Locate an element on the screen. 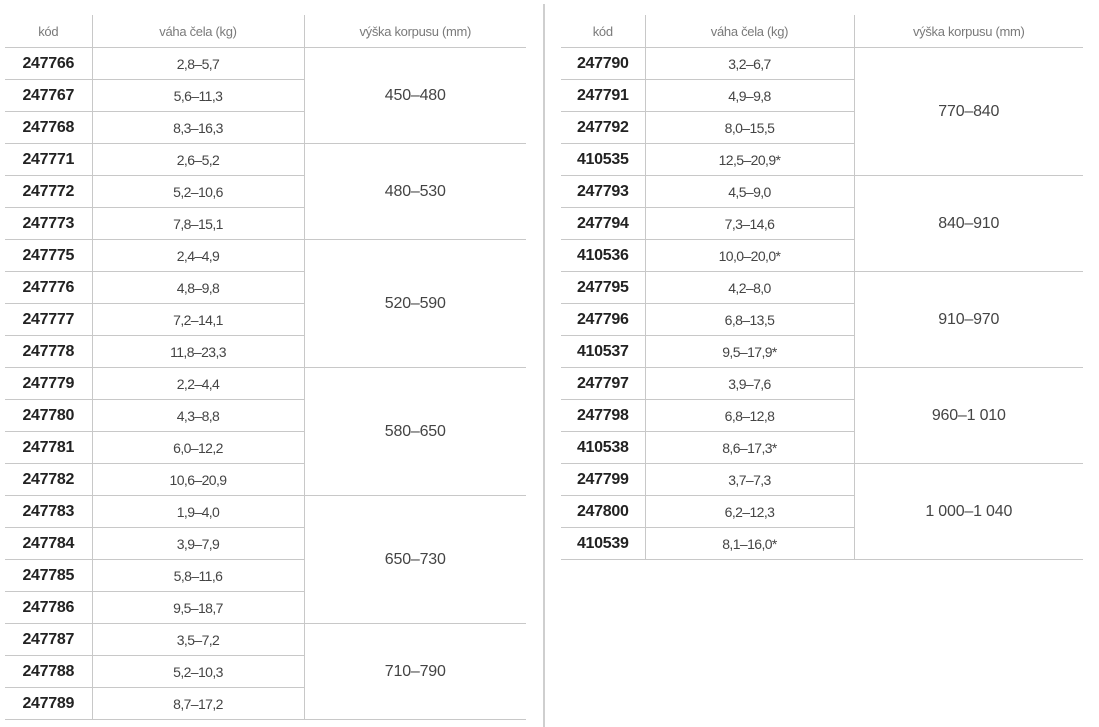 The width and height of the screenshot is (1099, 727). table-row: 247786 9,5–18,7 is located at coordinates (265, 607).